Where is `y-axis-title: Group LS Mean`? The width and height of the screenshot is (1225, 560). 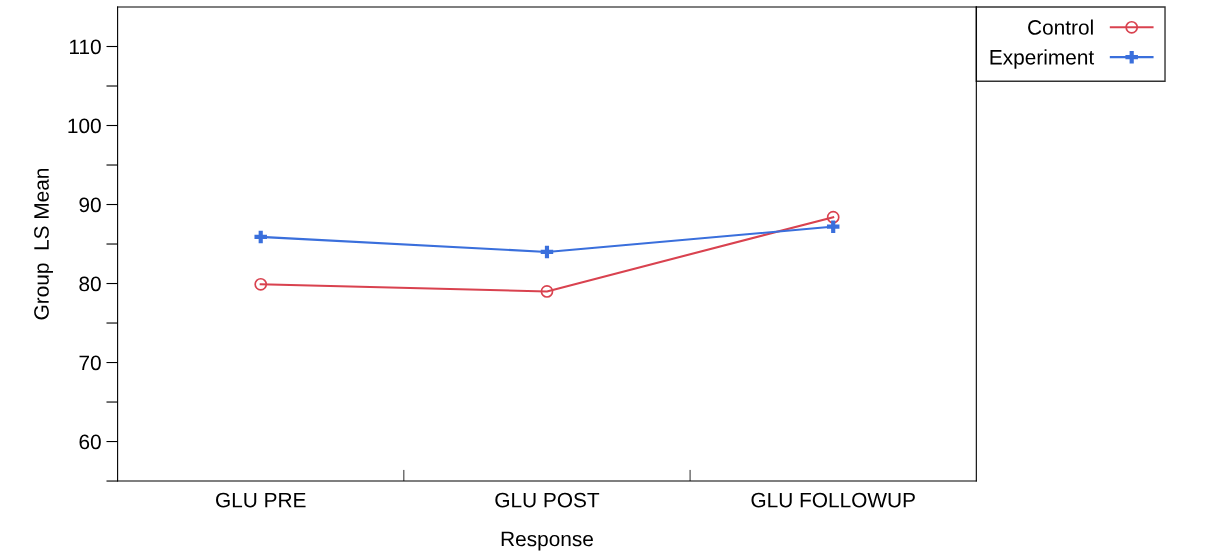
y-axis-title: Group LS Mean is located at coordinates (43, 244).